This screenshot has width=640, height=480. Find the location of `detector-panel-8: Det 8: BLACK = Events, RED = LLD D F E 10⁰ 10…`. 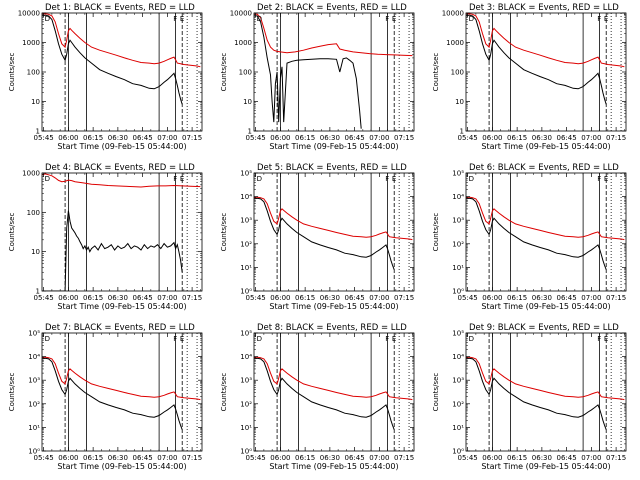

detector-panel-8: Det 8: BLACK = Events, RED = LLD D F E 10⁰ 10… is located at coordinates (317, 397).